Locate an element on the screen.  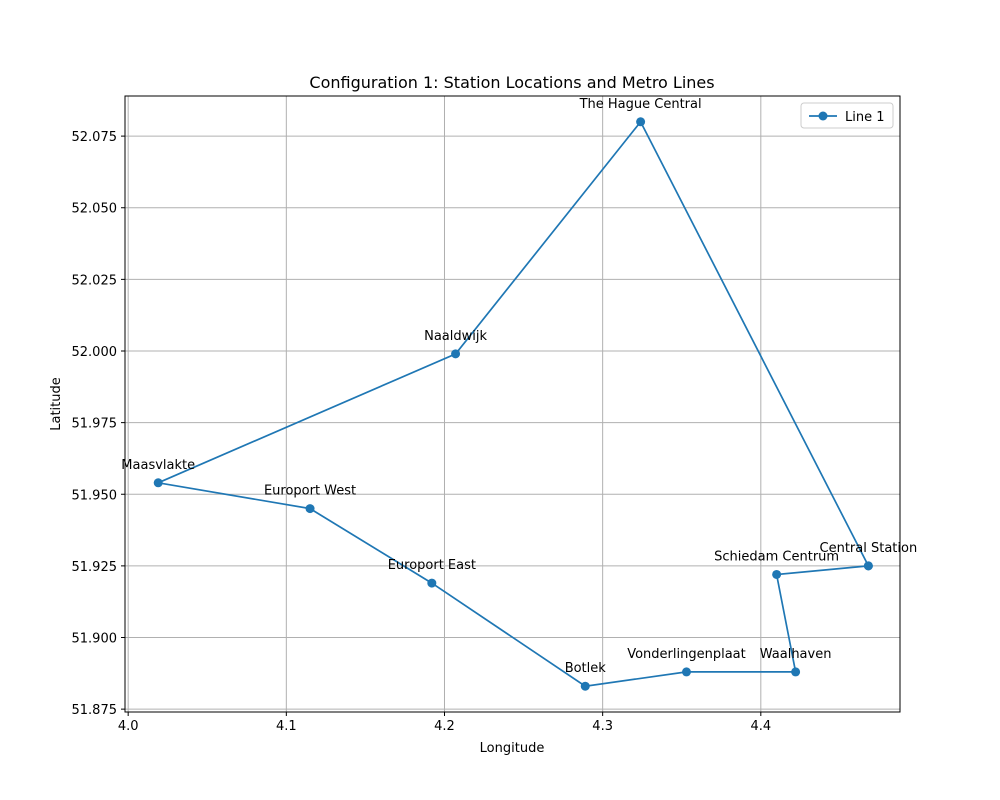
x-tick-label: 4.0 is located at coordinates (128, 726).